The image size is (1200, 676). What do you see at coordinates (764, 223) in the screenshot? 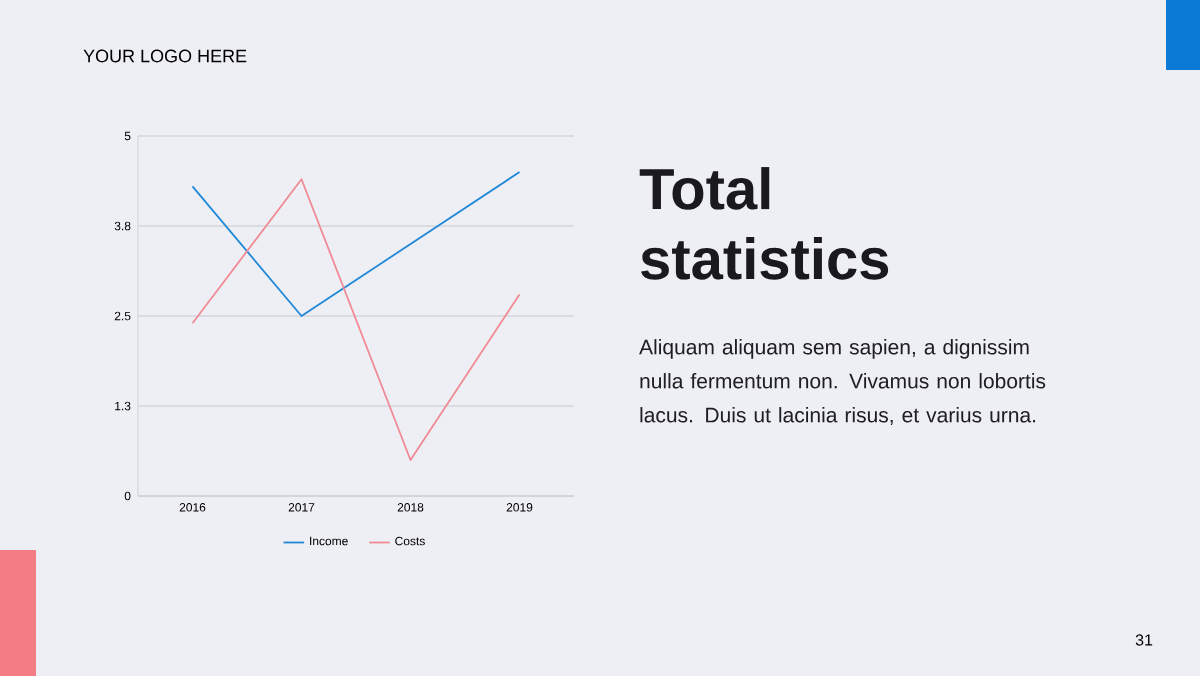
I see `text: Total statistics` at bounding box center [764, 223].